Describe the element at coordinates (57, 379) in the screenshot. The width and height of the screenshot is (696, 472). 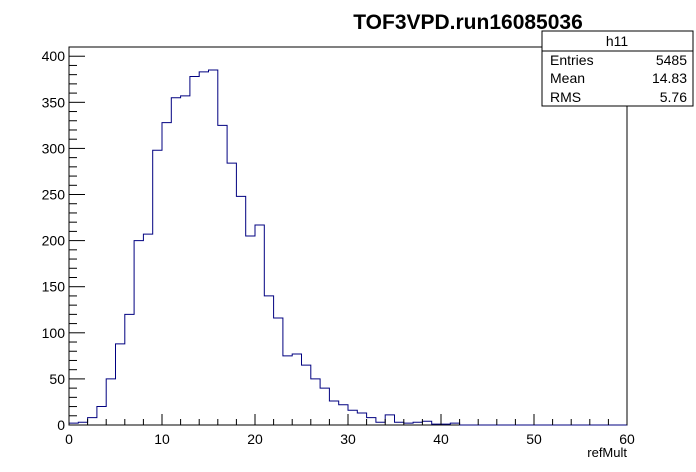
I see `y-tick-label: 50` at that location.